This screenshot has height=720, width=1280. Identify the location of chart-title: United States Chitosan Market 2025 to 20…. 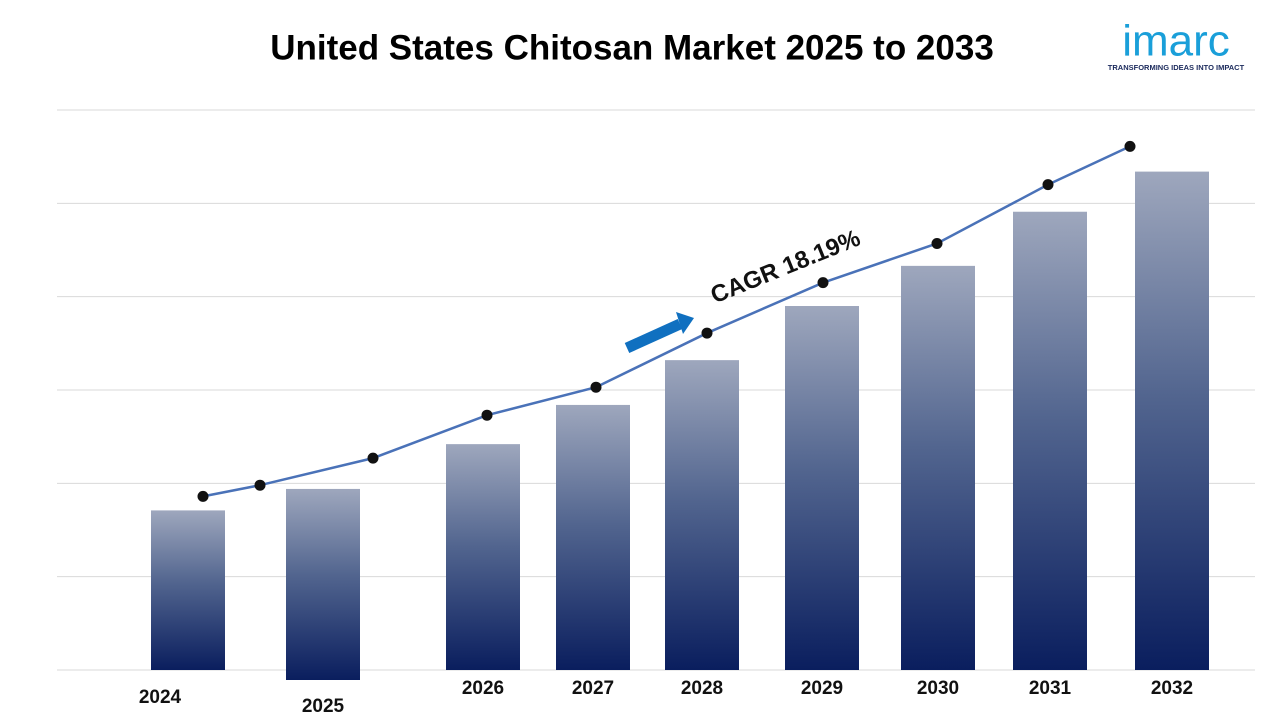
(632, 47).